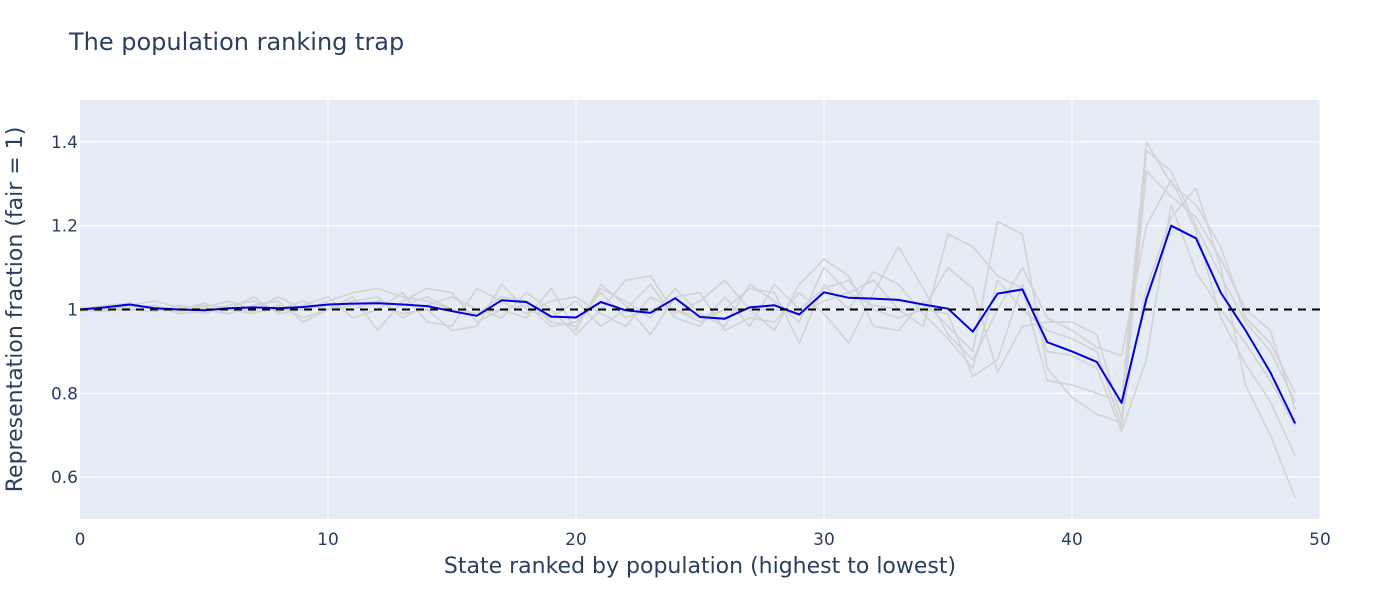 This screenshot has height=600, width=1400. Describe the element at coordinates (15, 310) in the screenshot. I see `y-axis-title: Representation fraction (fair = 1)` at that location.